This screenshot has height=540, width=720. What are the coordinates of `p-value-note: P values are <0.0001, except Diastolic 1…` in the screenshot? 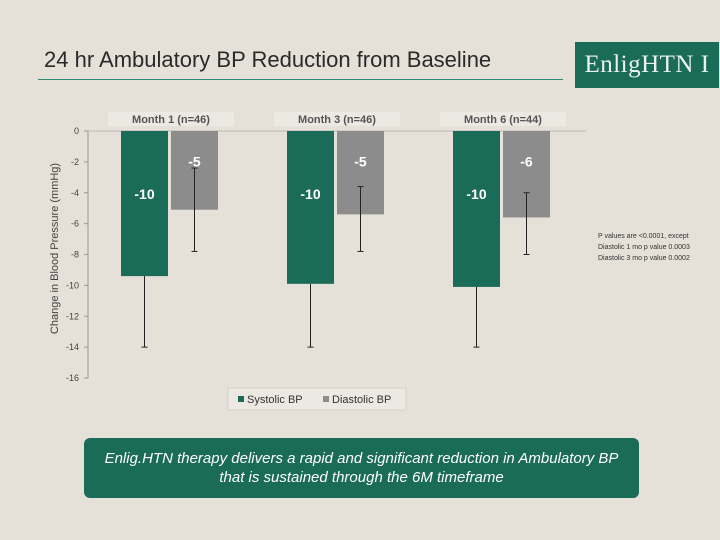 It's located at (644, 247).